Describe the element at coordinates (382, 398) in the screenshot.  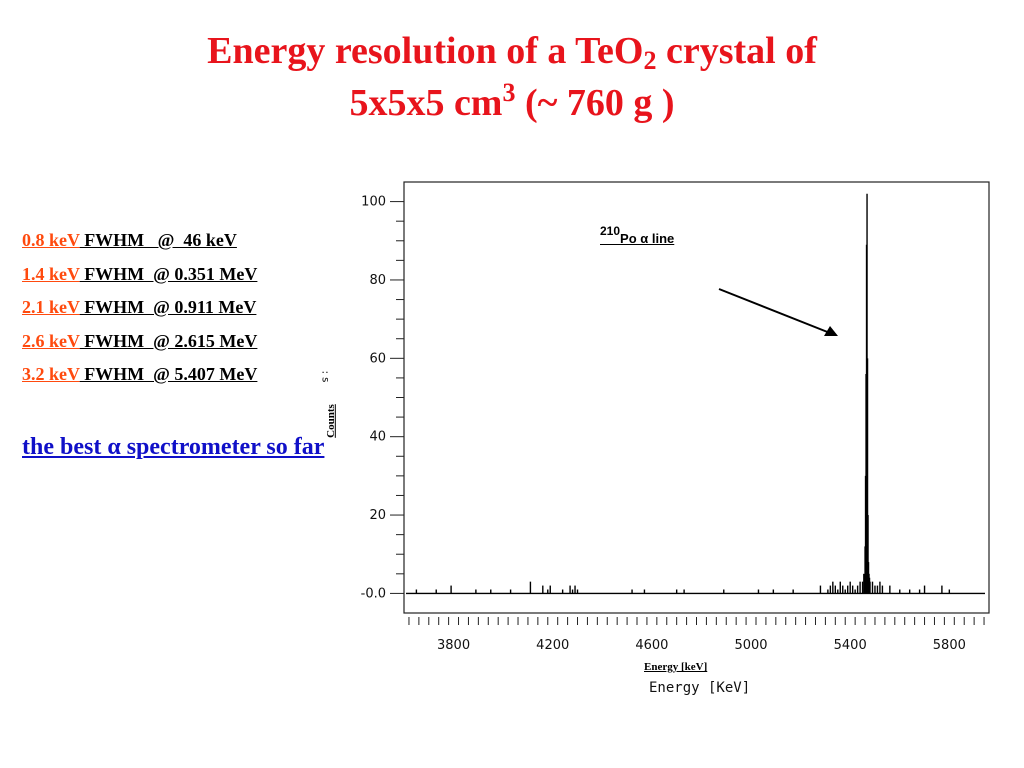
I see `y-axis: -0.0 20 40 60 80 100` at that location.